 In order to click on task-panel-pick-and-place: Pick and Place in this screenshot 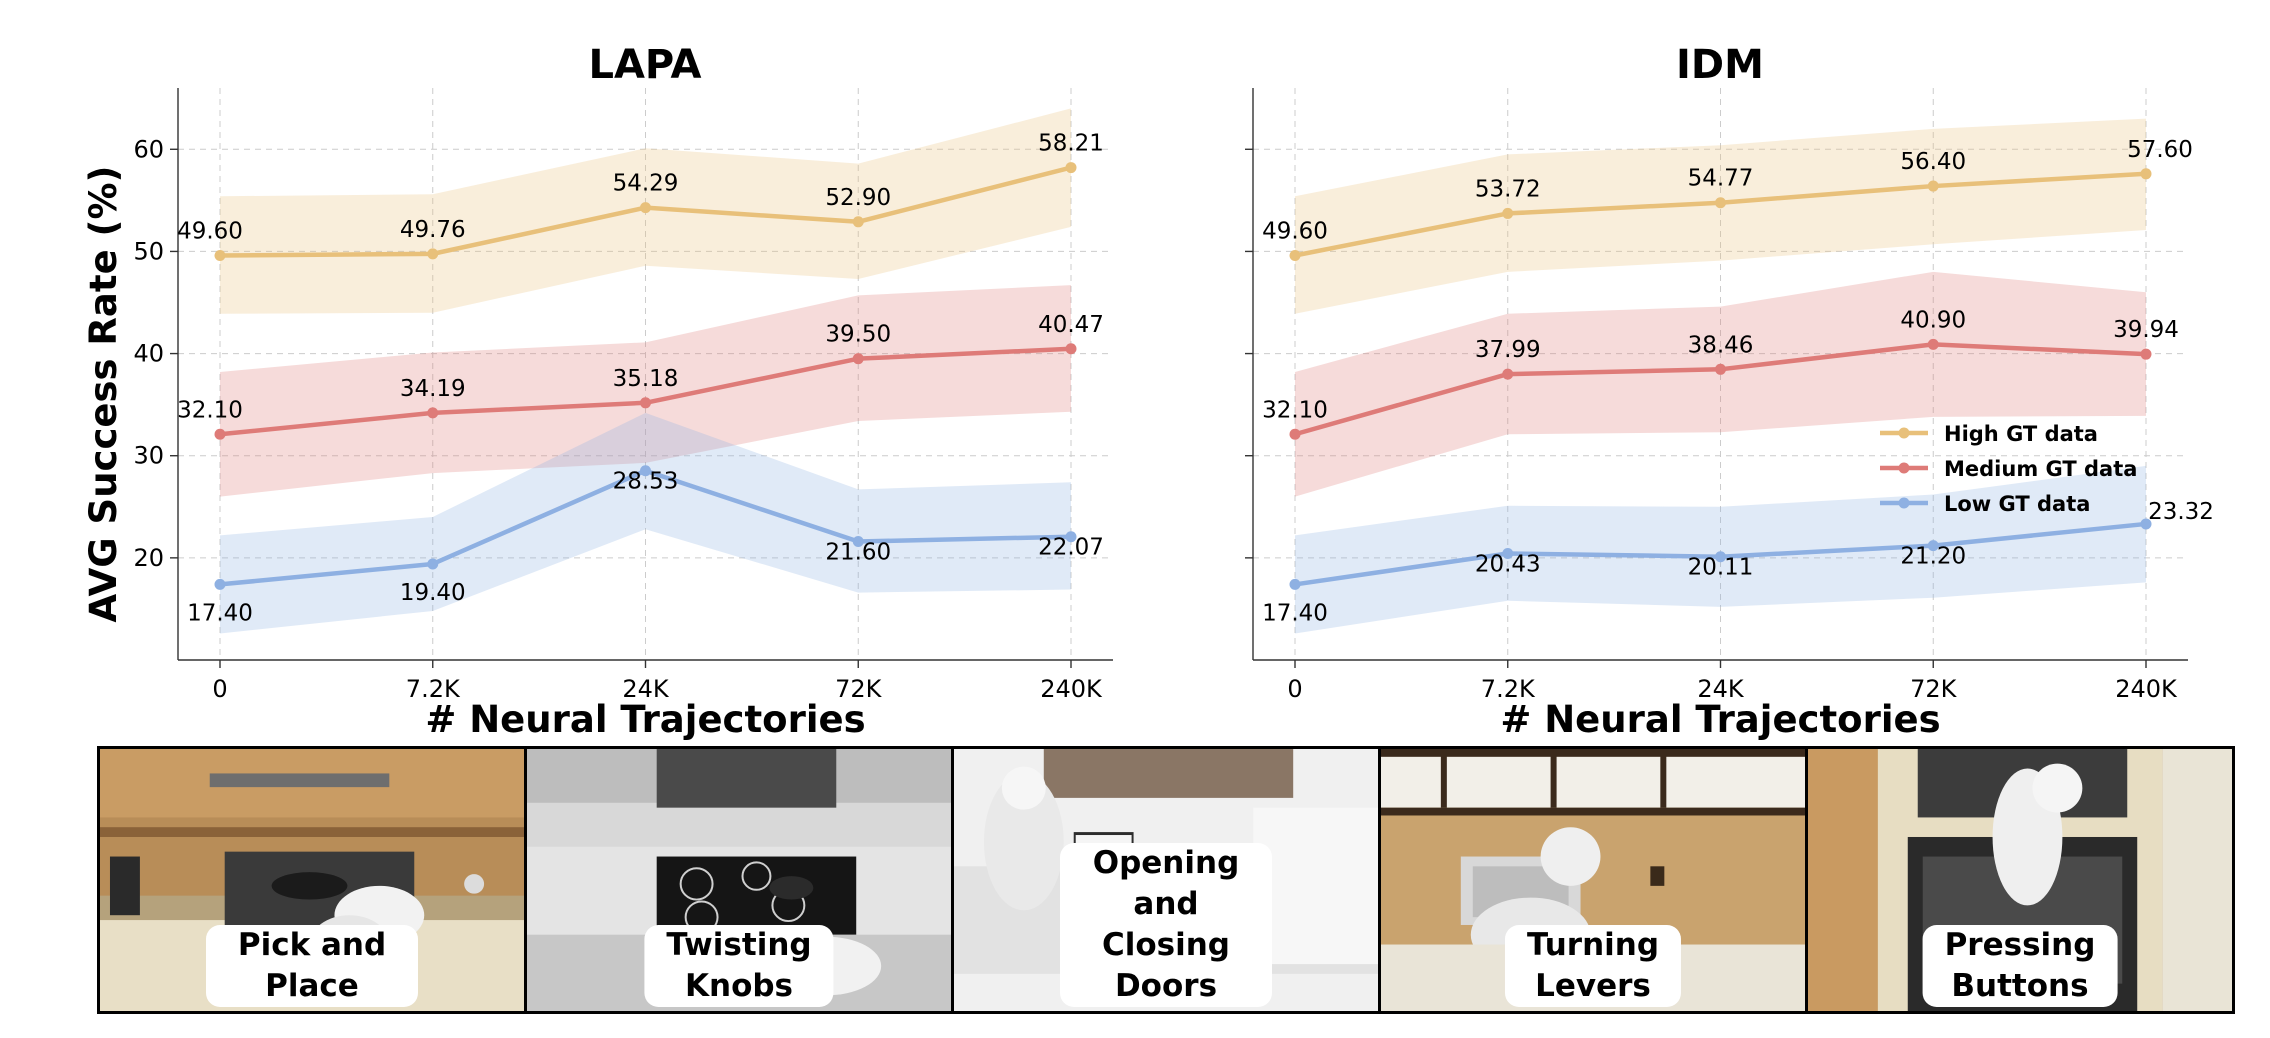, I will do `click(313, 880)`.